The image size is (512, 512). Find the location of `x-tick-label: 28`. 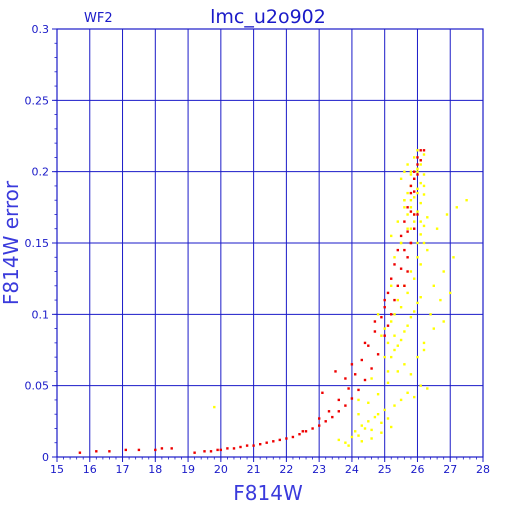

x-tick-label: 28 is located at coordinates (483, 469).